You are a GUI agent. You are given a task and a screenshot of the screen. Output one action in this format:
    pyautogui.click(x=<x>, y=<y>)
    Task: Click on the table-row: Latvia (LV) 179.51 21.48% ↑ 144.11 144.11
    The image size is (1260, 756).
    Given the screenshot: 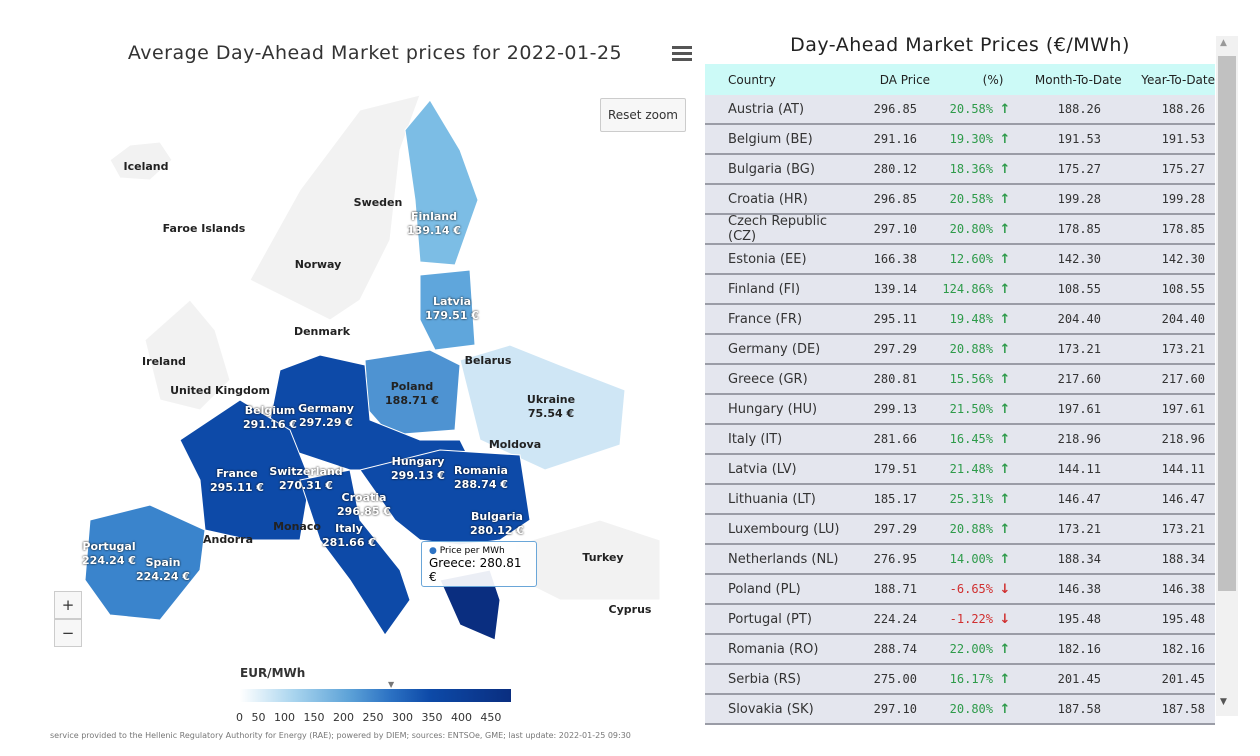 What is the action you would take?
    pyautogui.click(x=960, y=470)
    